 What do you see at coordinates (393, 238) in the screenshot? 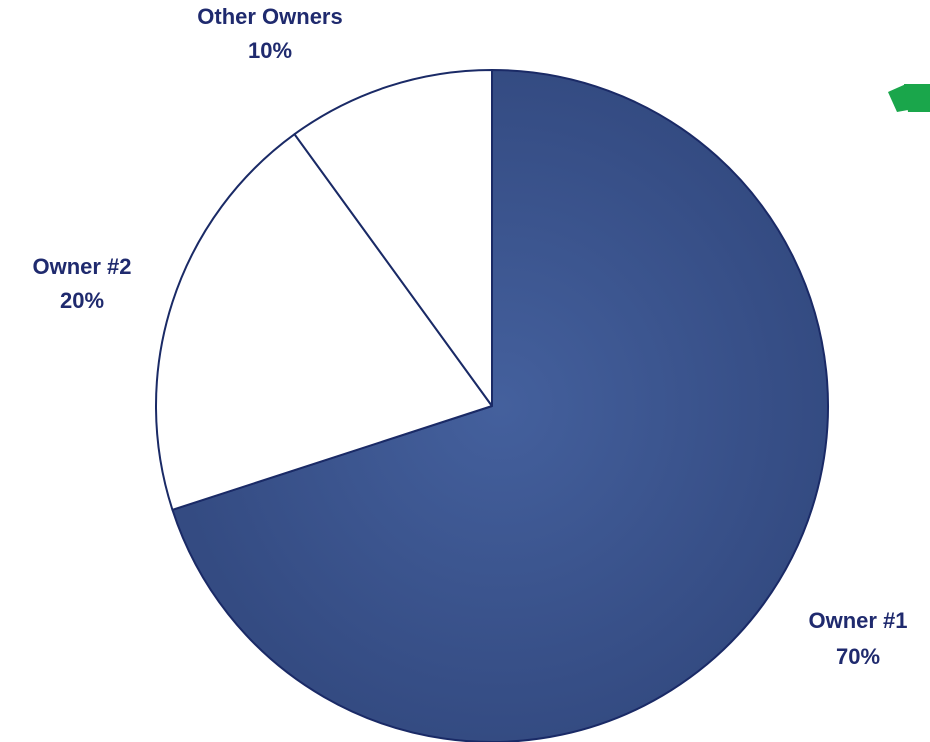
I see `pie-slice-other-owners` at bounding box center [393, 238].